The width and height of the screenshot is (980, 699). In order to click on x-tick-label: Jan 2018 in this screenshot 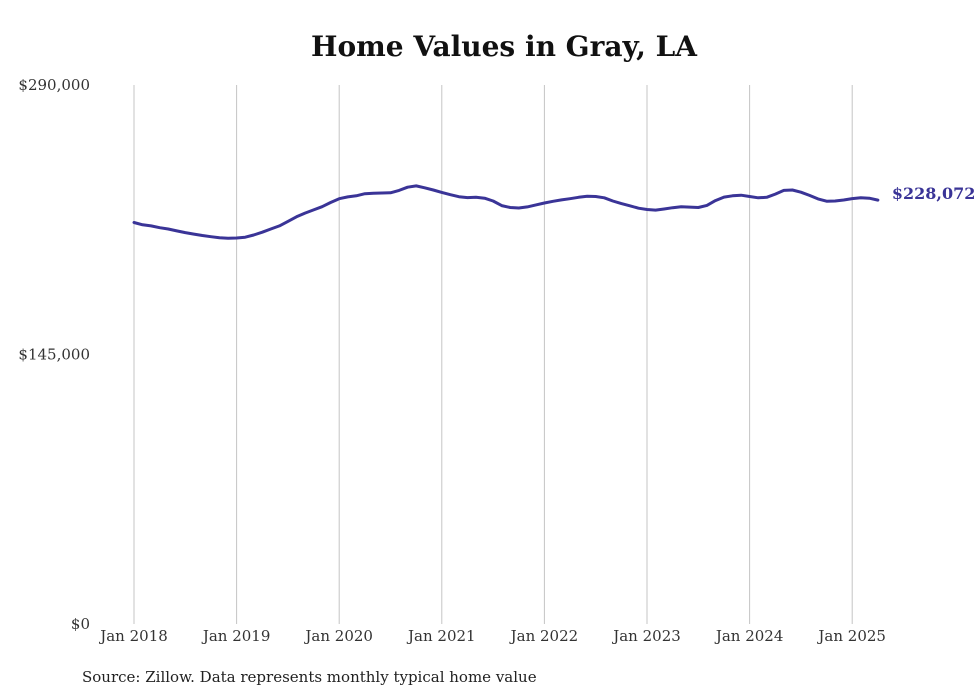, I will do `click(133, 636)`.